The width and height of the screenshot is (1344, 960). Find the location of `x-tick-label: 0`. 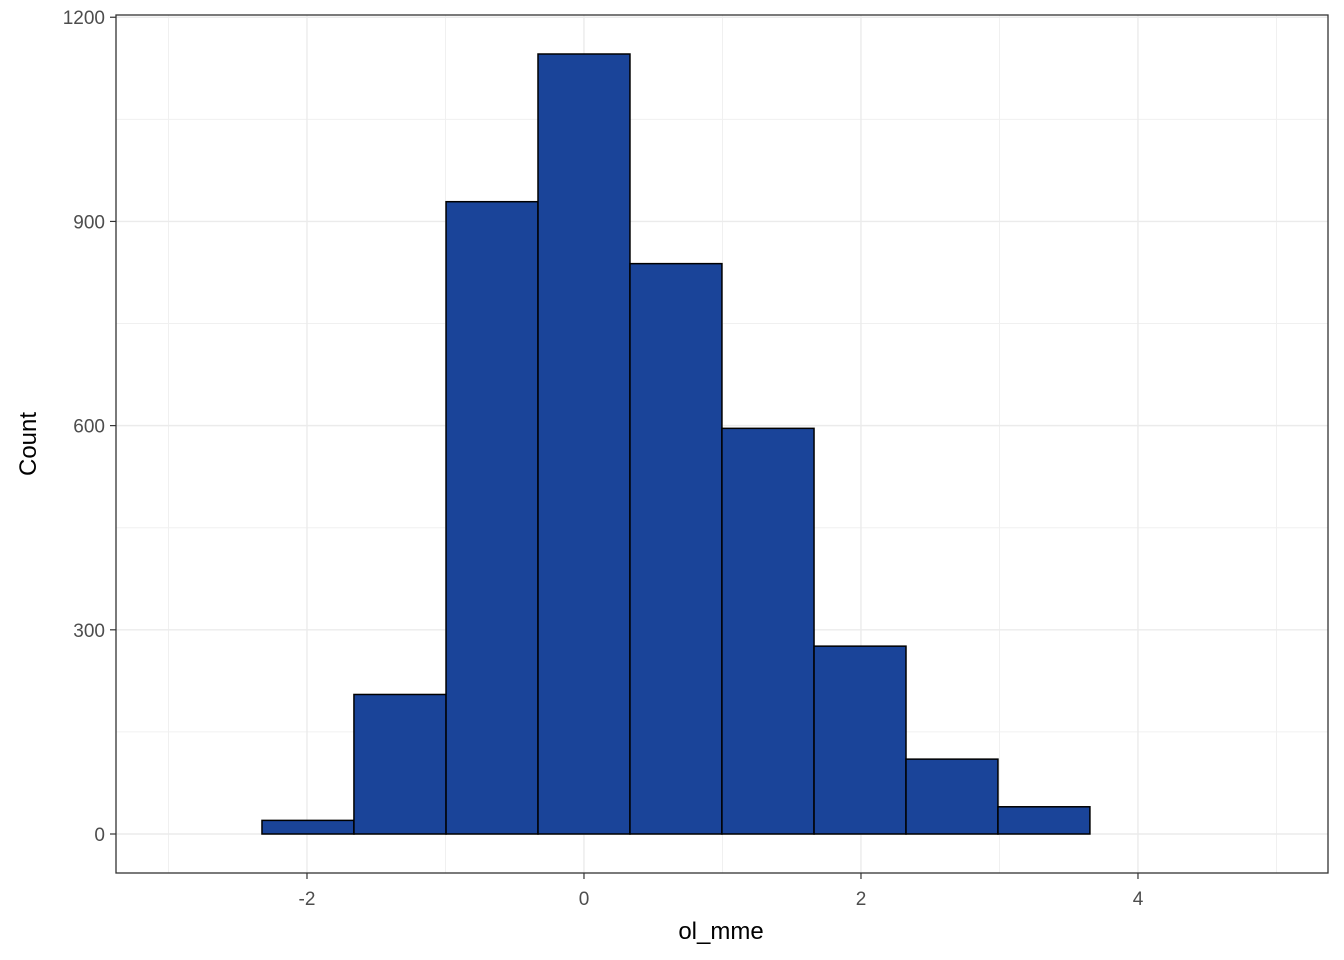

x-tick-label: 0 is located at coordinates (584, 899).